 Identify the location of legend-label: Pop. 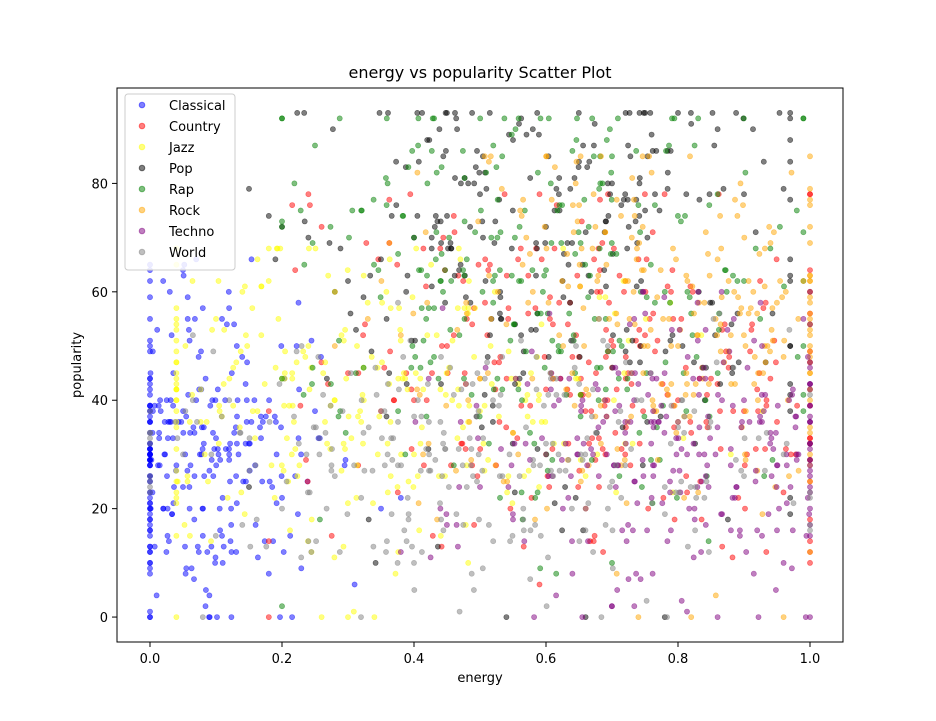
(181, 169).